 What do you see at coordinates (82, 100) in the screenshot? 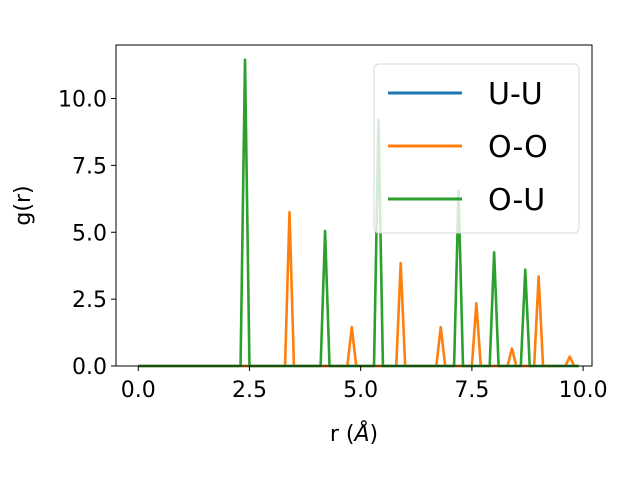
I see `y-tick-label: 10.0` at bounding box center [82, 100].